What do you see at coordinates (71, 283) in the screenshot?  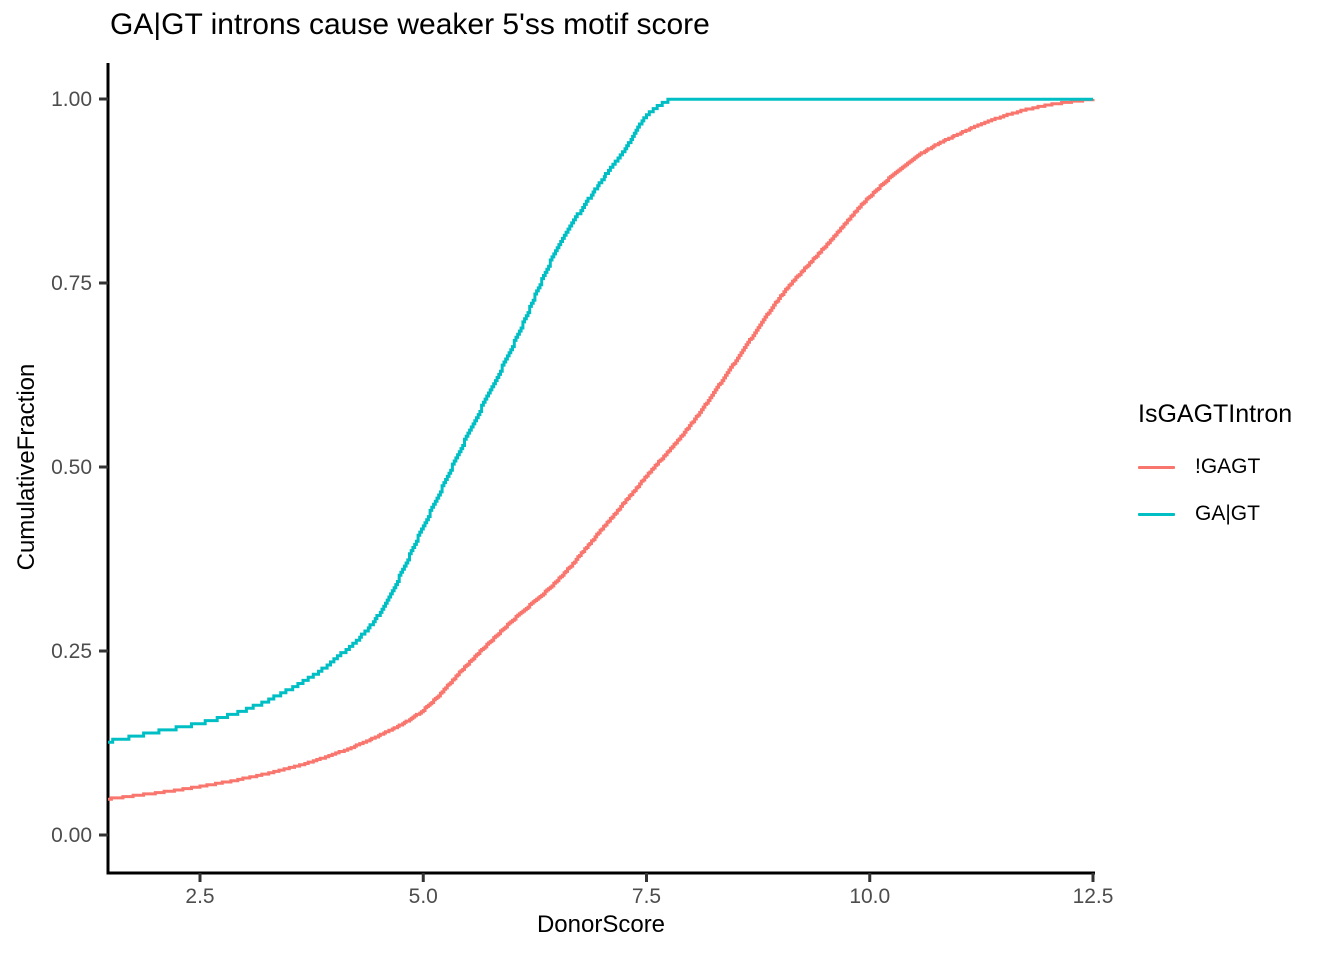 I see `y-tick-label: 0.75` at bounding box center [71, 283].